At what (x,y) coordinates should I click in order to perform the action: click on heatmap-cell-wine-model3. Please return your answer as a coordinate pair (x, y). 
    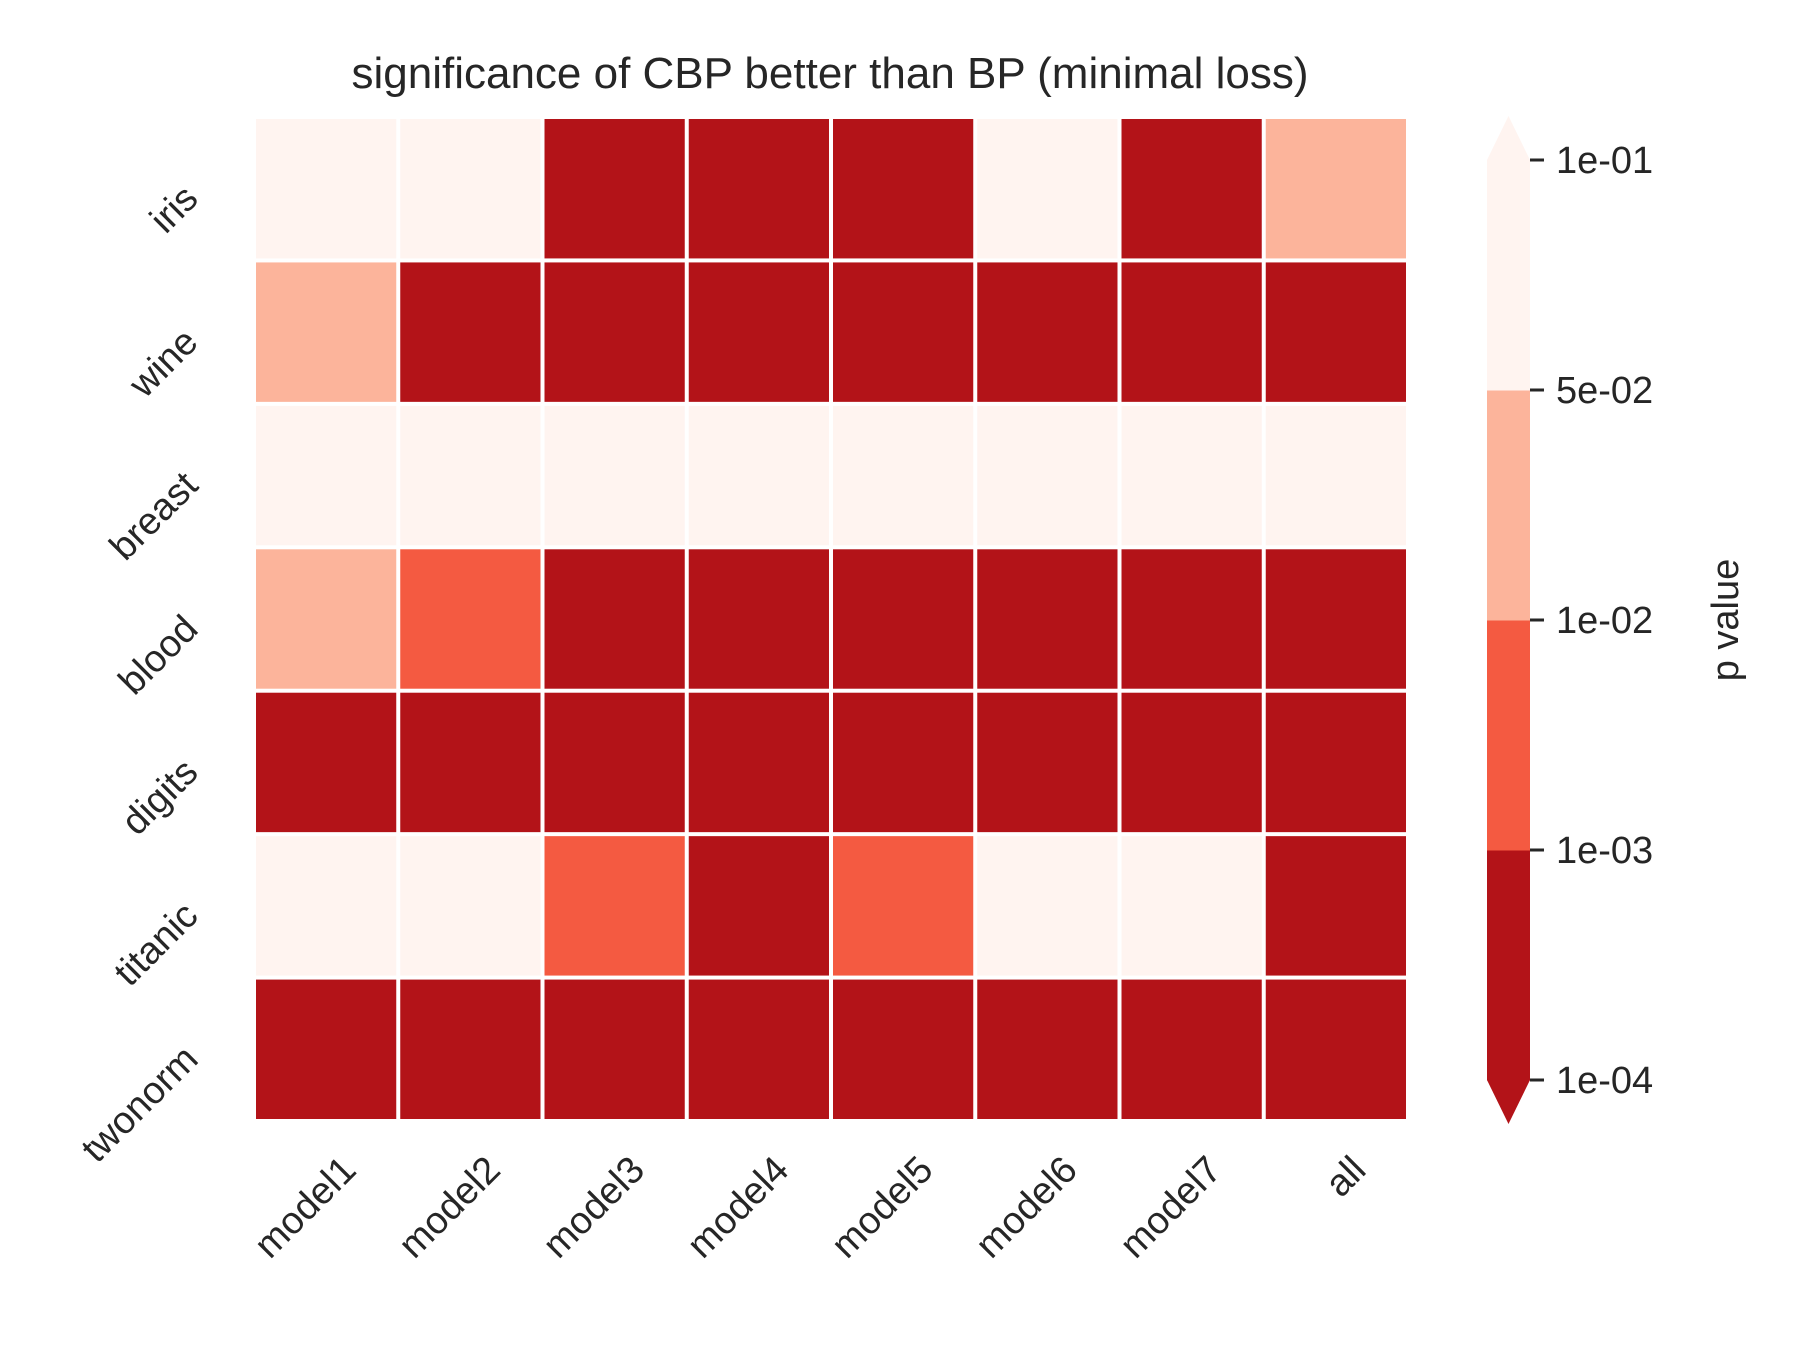
    Looking at the image, I should click on (614, 332).